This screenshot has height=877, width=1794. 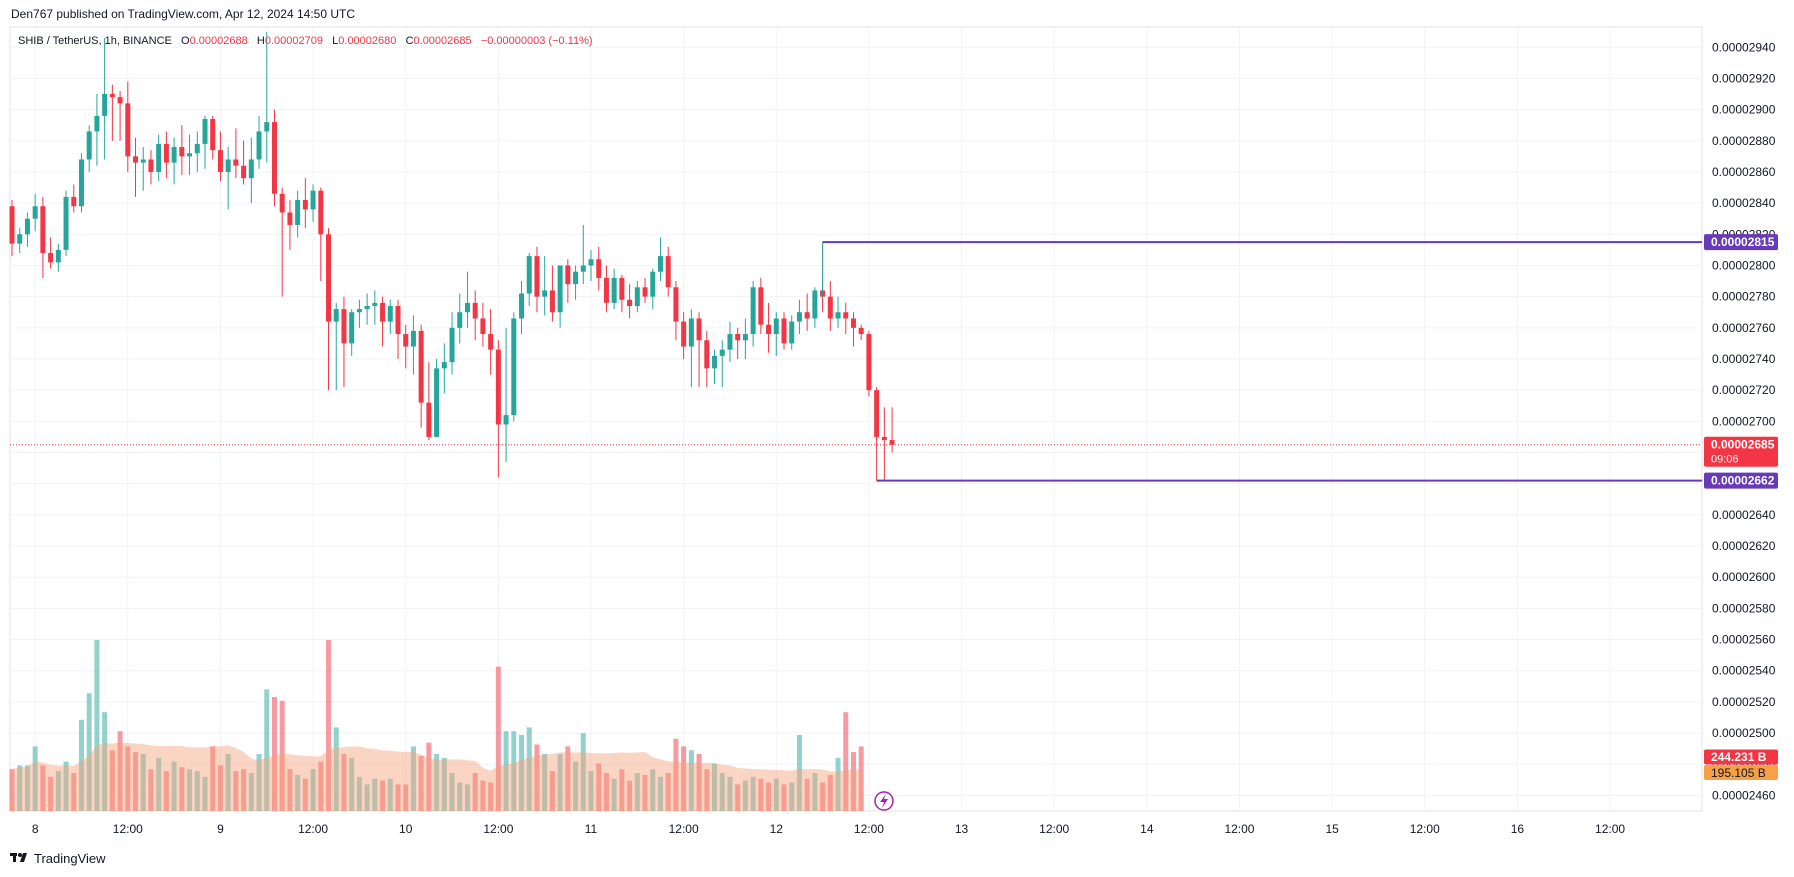 What do you see at coordinates (1741, 480) in the screenshot?
I see `level-price-badge-bg` at bounding box center [1741, 480].